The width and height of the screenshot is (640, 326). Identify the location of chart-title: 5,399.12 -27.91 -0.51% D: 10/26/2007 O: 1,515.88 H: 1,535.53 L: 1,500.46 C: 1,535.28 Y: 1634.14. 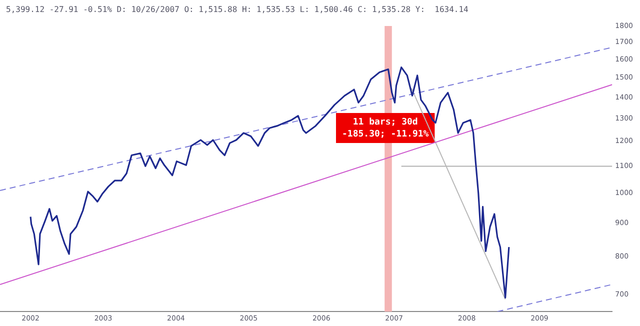
(237, 10).